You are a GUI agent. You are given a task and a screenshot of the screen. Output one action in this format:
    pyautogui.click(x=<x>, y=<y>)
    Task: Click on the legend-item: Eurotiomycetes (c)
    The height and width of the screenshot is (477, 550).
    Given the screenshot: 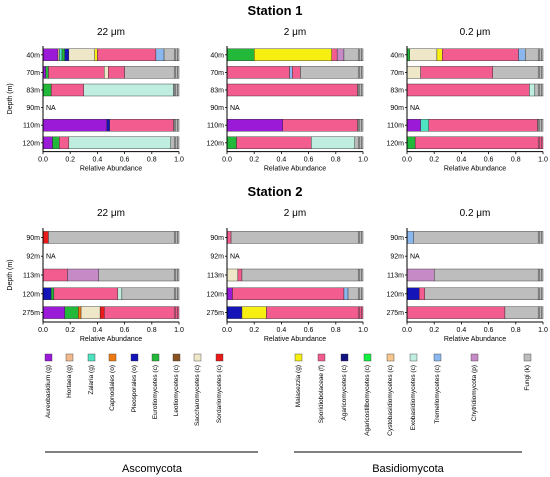 What is the action you would take?
    pyautogui.click(x=155, y=386)
    